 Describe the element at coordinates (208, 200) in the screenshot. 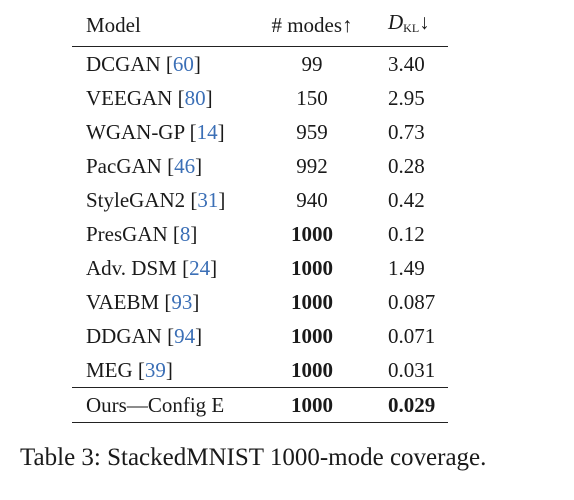

I see `citation-link: 31` at that location.